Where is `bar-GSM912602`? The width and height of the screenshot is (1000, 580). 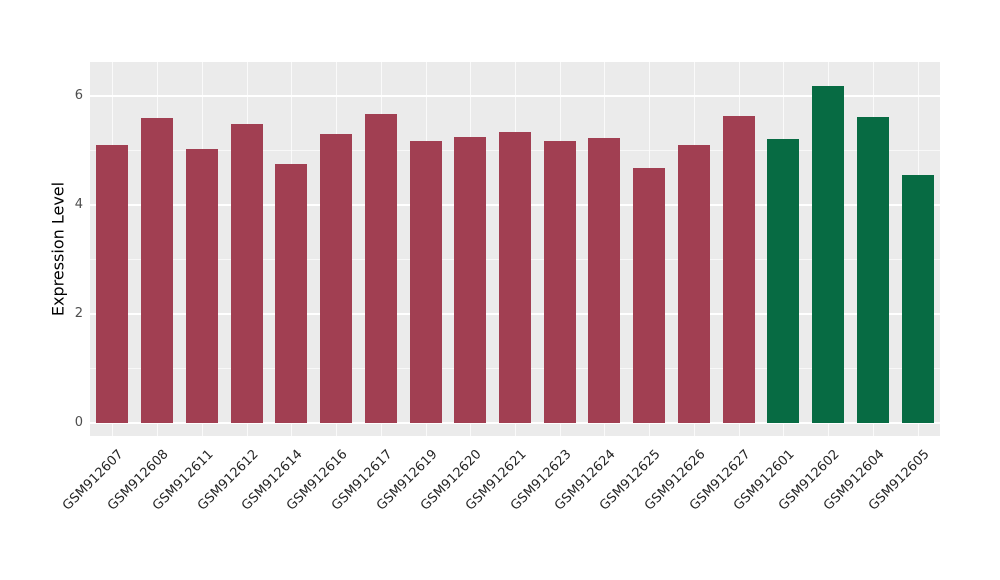
bar-GSM912602 is located at coordinates (828, 254).